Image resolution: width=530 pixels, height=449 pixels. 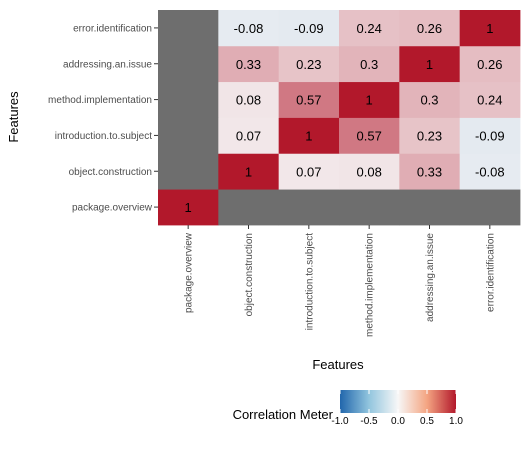 I want to click on x-tick-label: introduction.to.subject, so click(x=309, y=282).